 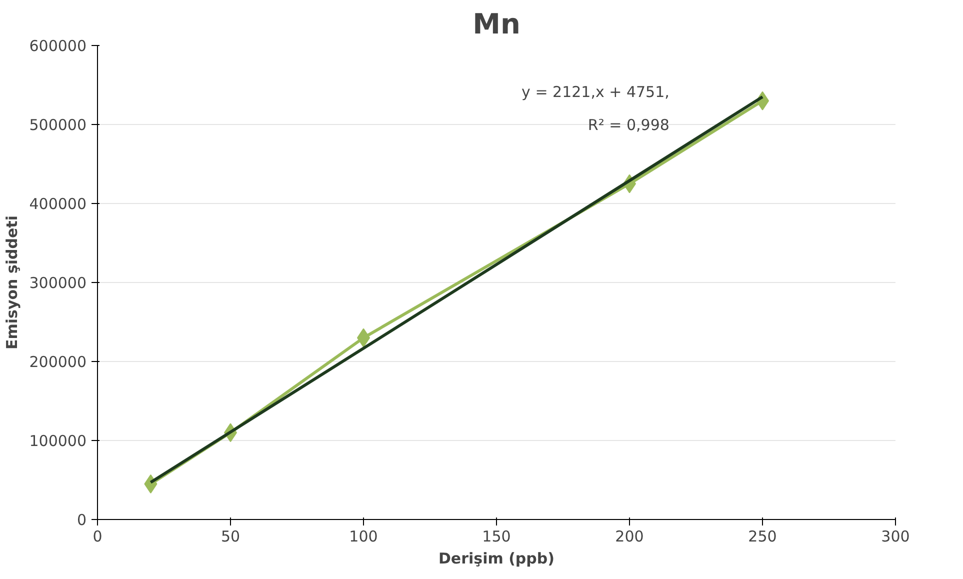 I want to click on x-tick-label: 0, so click(x=97, y=537).